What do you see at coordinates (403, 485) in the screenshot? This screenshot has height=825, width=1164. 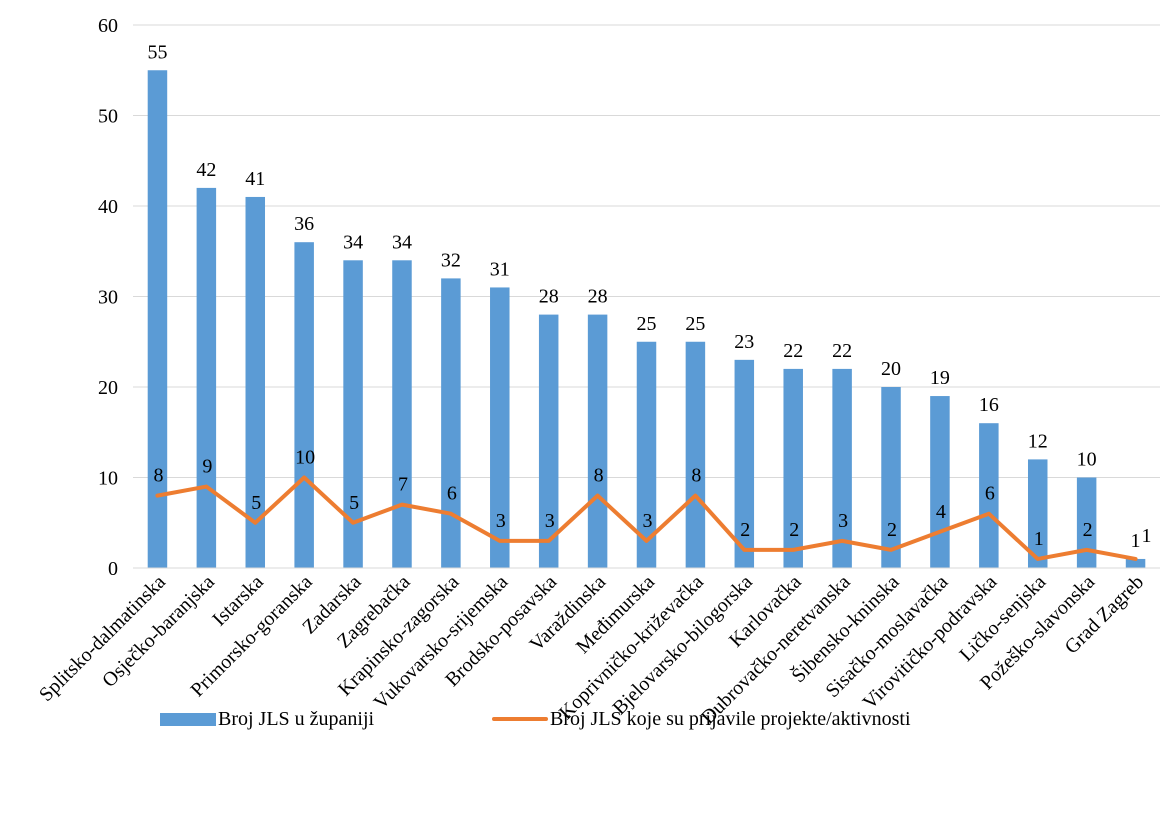 I see `line-data-label: 7` at bounding box center [403, 485].